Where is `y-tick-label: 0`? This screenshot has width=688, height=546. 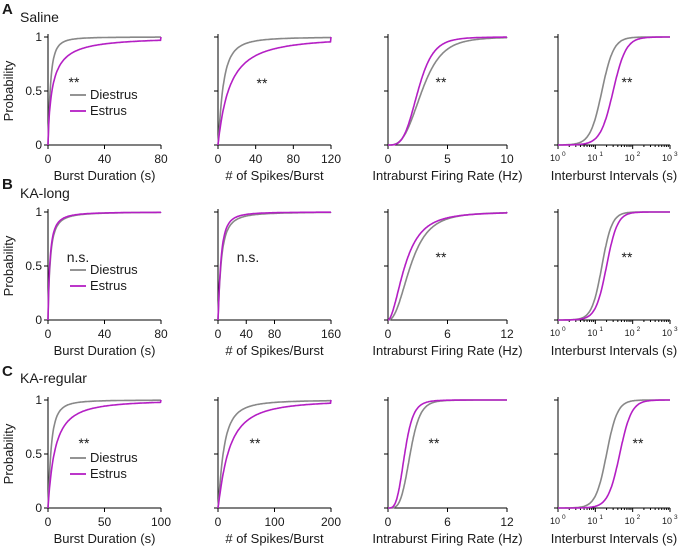 y-tick-label: 0 is located at coordinates (38, 508).